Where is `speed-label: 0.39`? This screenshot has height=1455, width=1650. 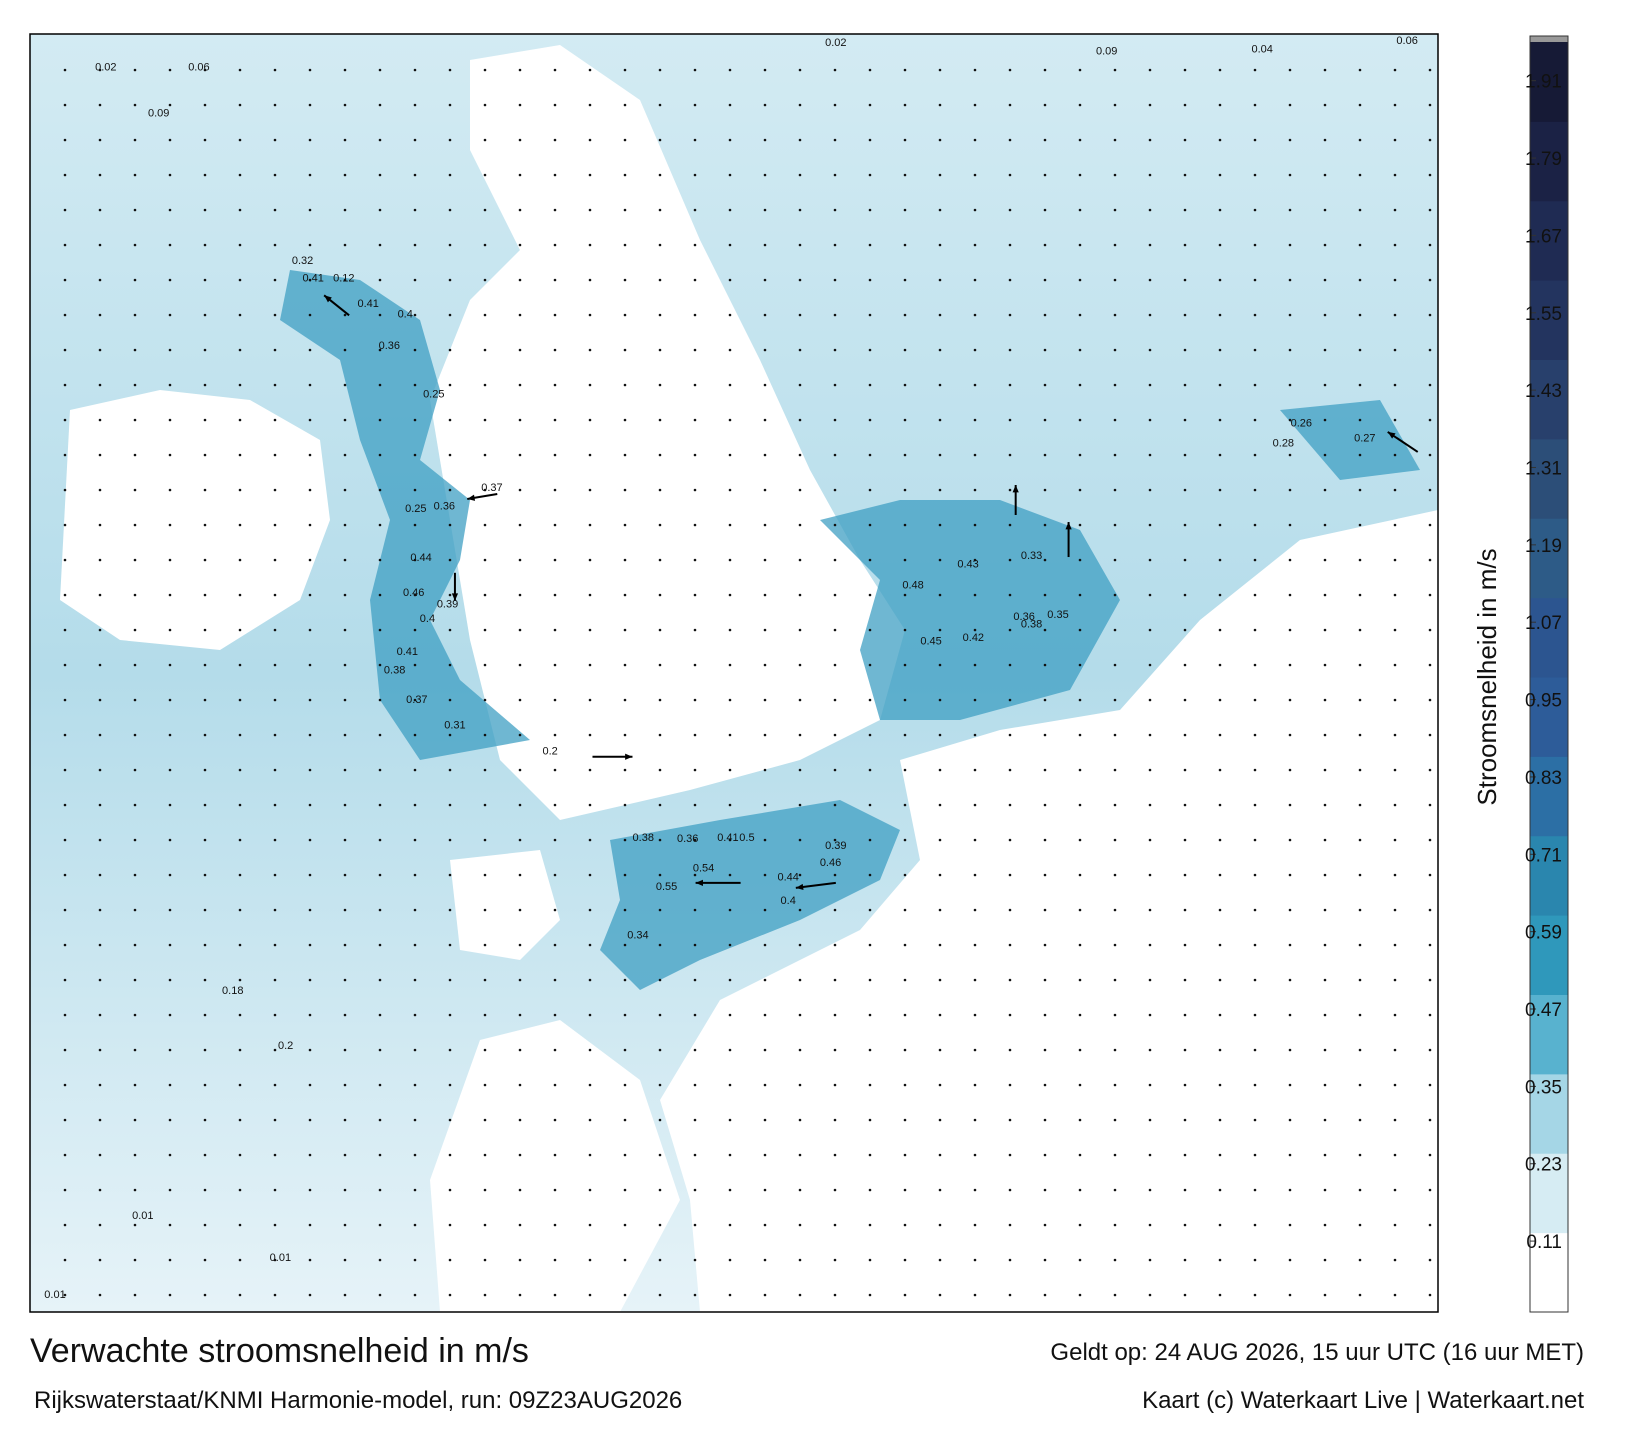
speed-label: 0.39 is located at coordinates (447, 604).